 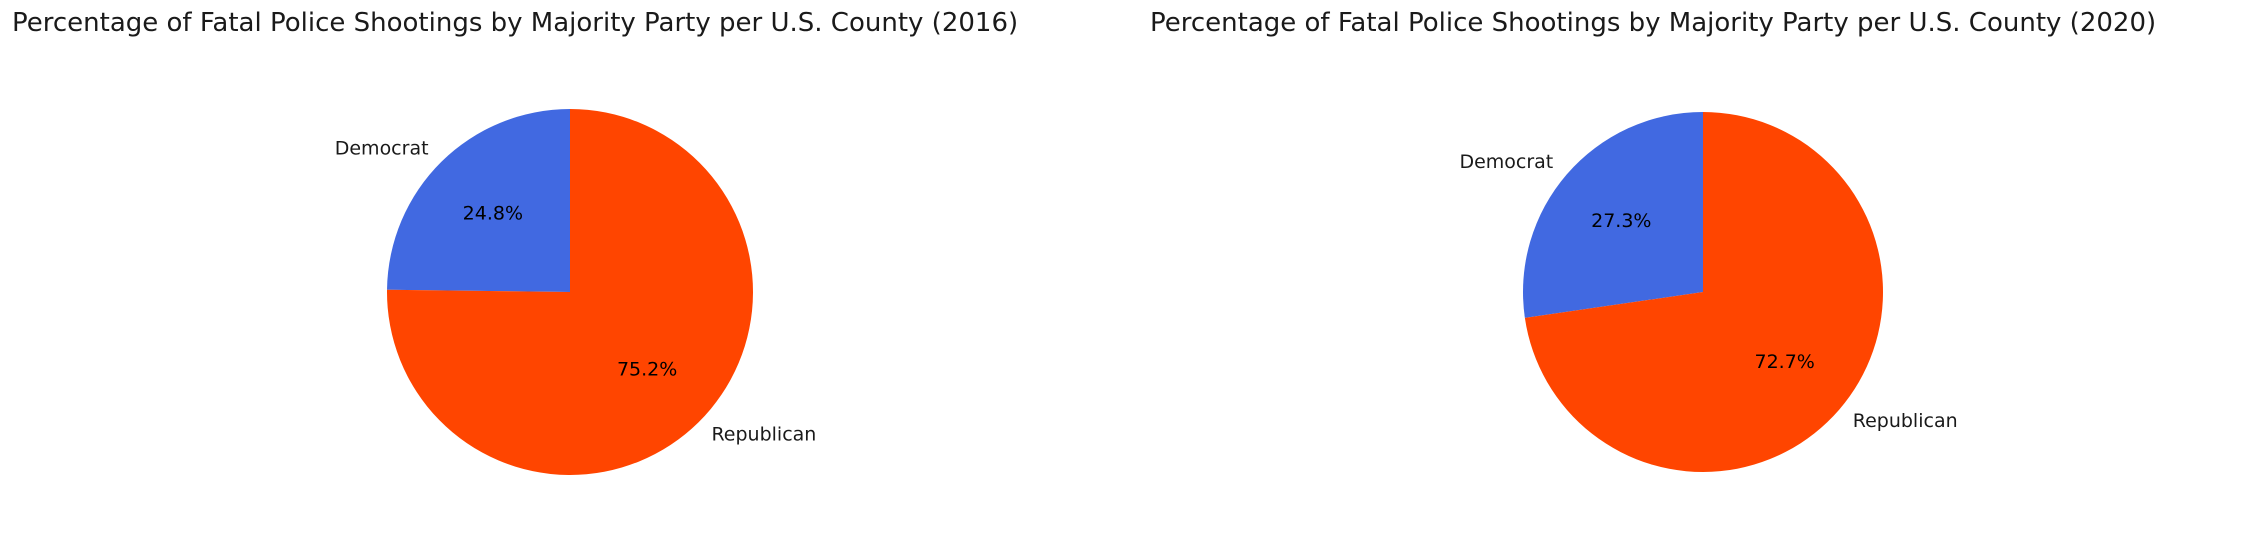 What do you see at coordinates (478, 200) in the screenshot?
I see `pie-slice-democrat-2016` at bounding box center [478, 200].